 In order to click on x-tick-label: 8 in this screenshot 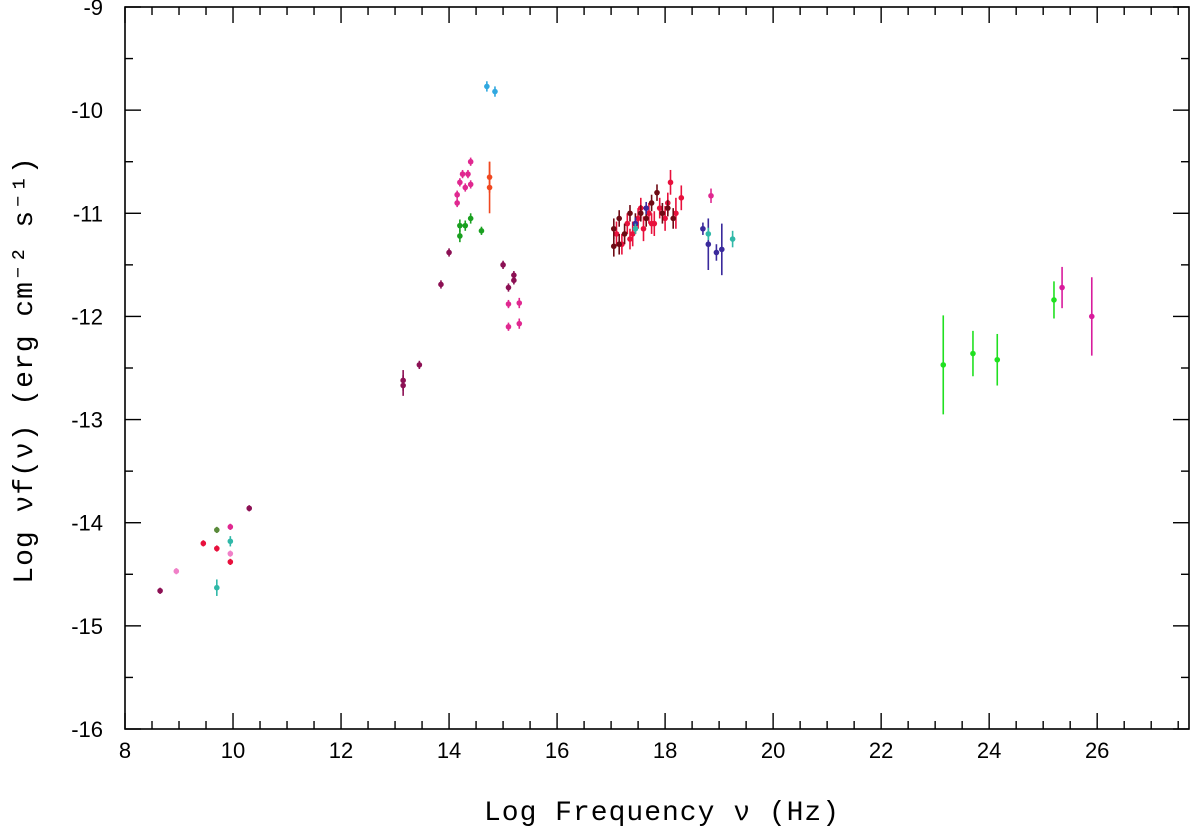, I will do `click(125, 750)`.